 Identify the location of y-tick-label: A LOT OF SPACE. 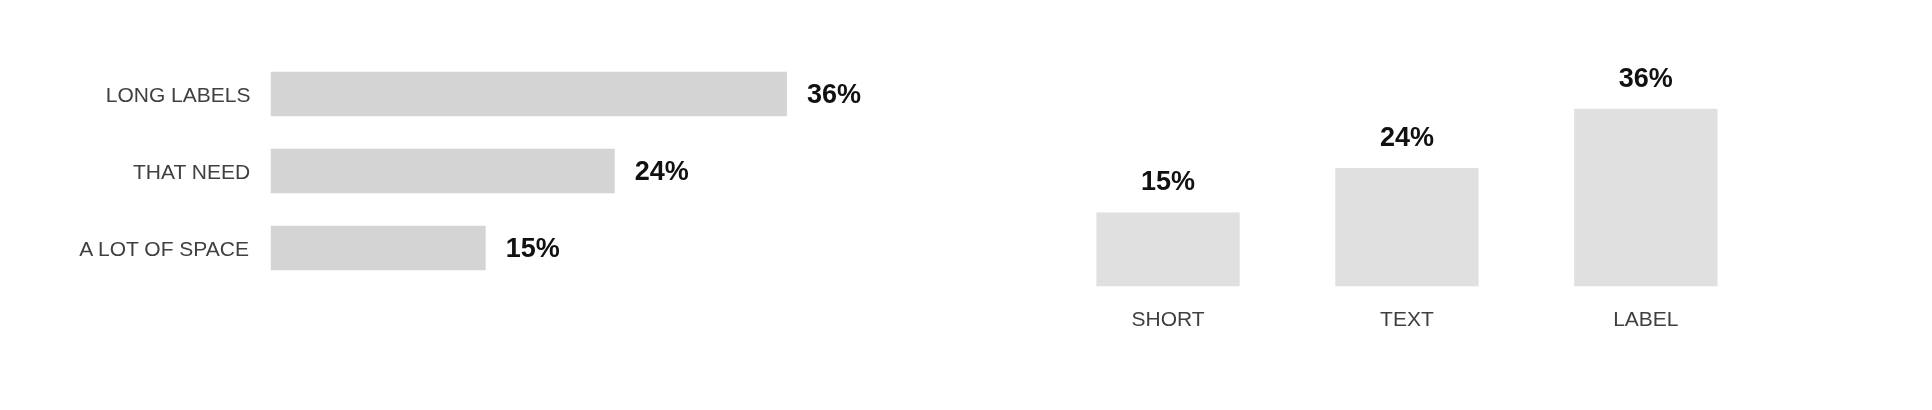
(164, 248).